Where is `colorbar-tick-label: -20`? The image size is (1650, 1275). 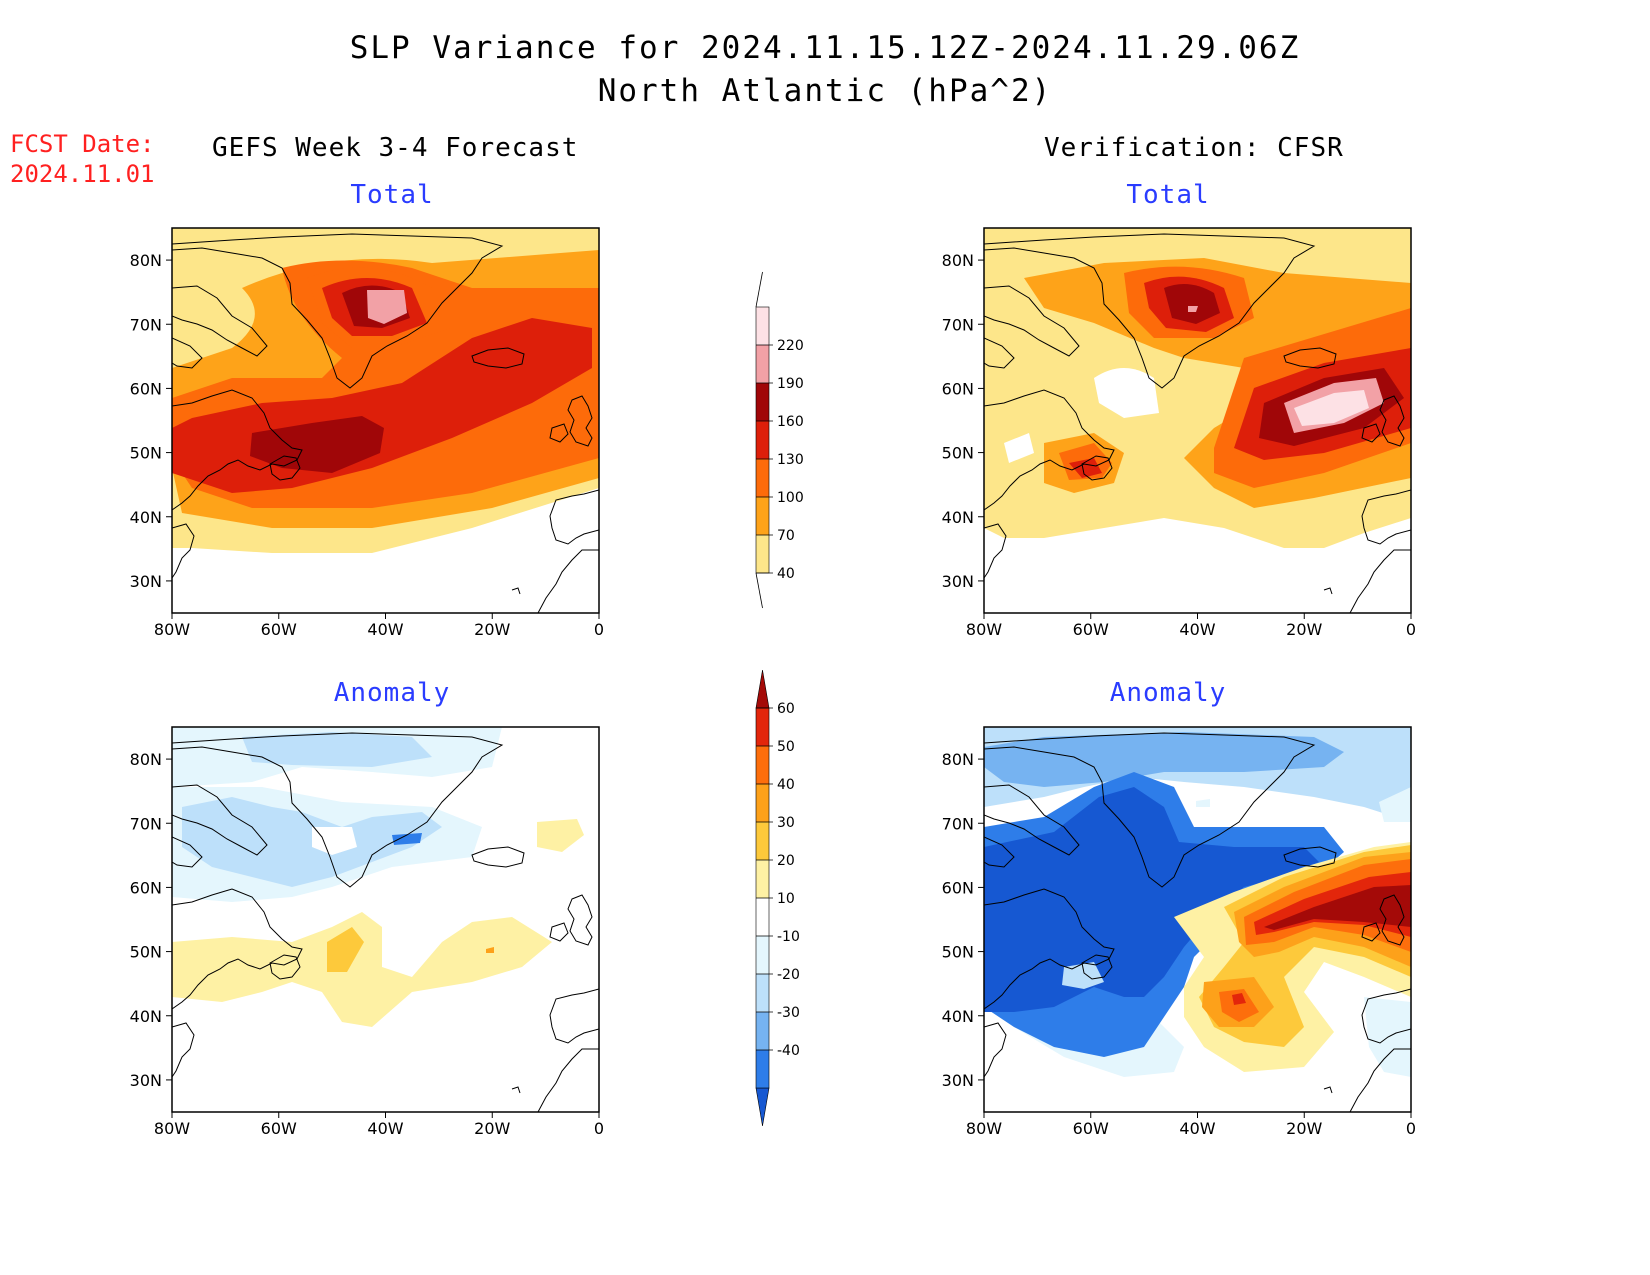
colorbar-tick-label: -20 is located at coordinates (788, 975).